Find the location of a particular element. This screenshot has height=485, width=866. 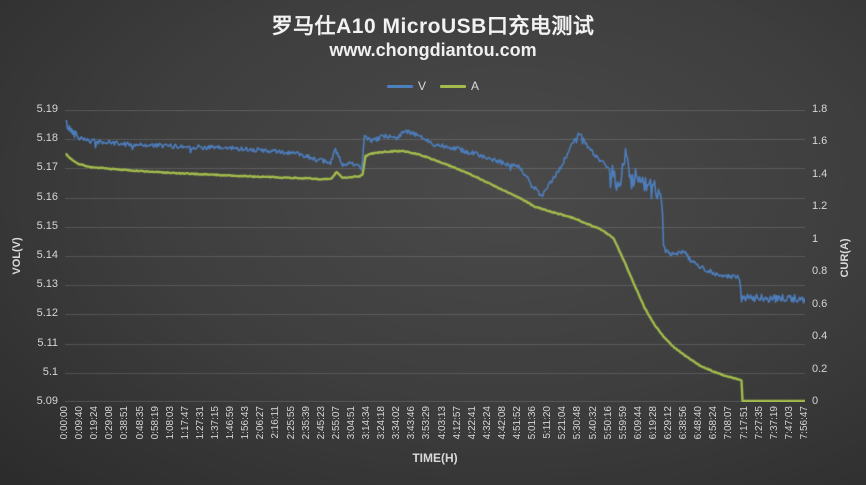

x-tick: 5:01:36 is located at coordinates (533, 423).